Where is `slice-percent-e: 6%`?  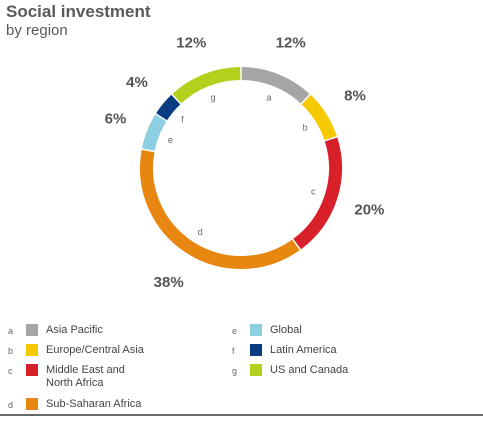
slice-percent-e: 6% is located at coordinates (116, 118).